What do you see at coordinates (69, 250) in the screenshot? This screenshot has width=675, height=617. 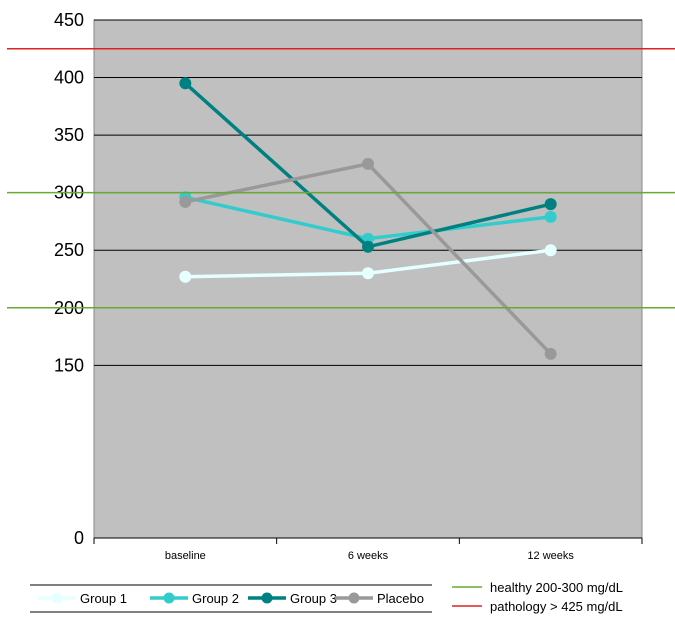 I see `y-tick-label: 250` at bounding box center [69, 250].